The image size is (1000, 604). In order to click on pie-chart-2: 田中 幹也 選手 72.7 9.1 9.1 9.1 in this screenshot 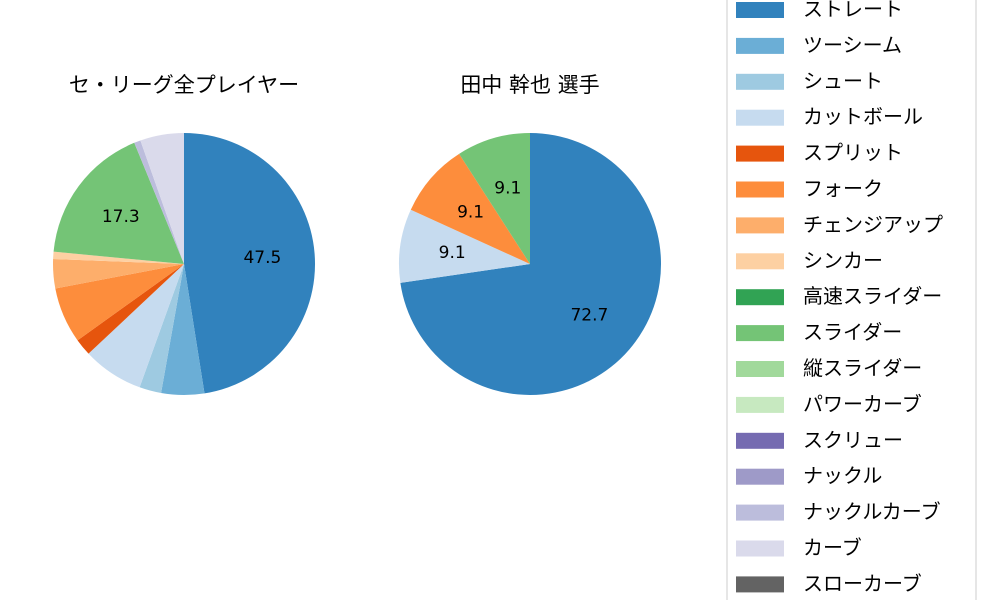, I will do `click(530, 234)`.